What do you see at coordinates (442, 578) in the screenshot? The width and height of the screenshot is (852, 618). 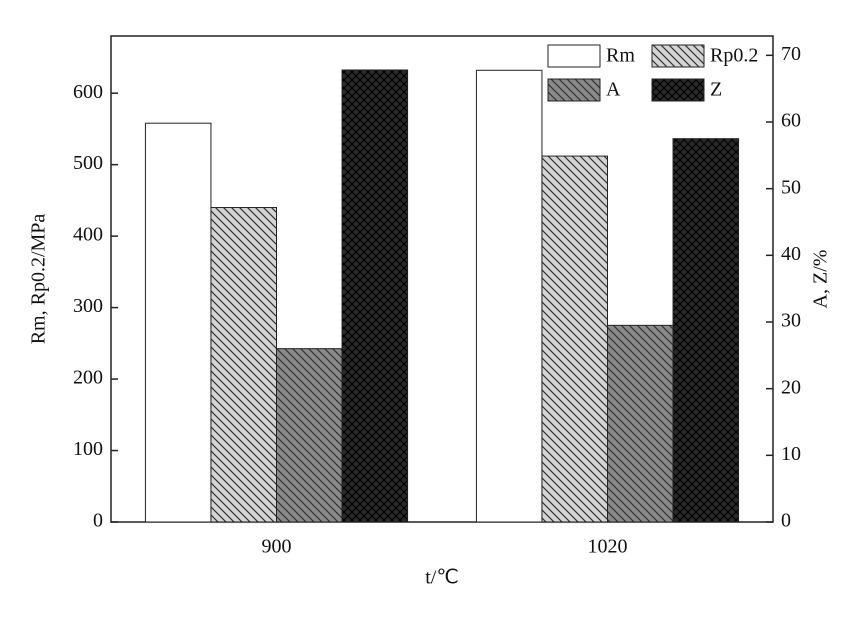 I see `x-axis-label: t/℃` at bounding box center [442, 578].